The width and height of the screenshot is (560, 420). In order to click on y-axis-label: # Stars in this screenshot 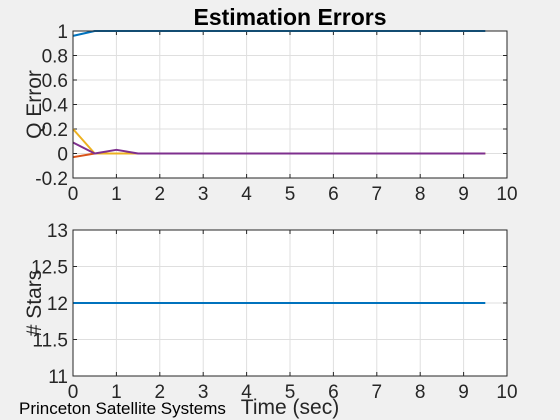, I will do `click(34, 303)`.